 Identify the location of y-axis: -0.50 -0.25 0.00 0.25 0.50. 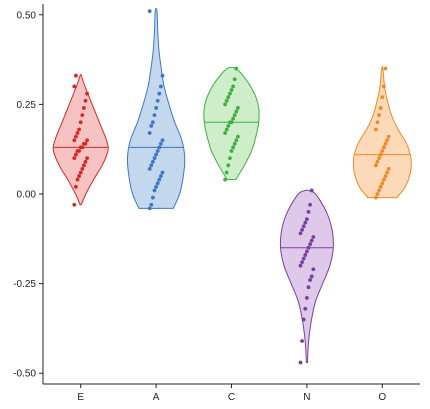
(28, 194).